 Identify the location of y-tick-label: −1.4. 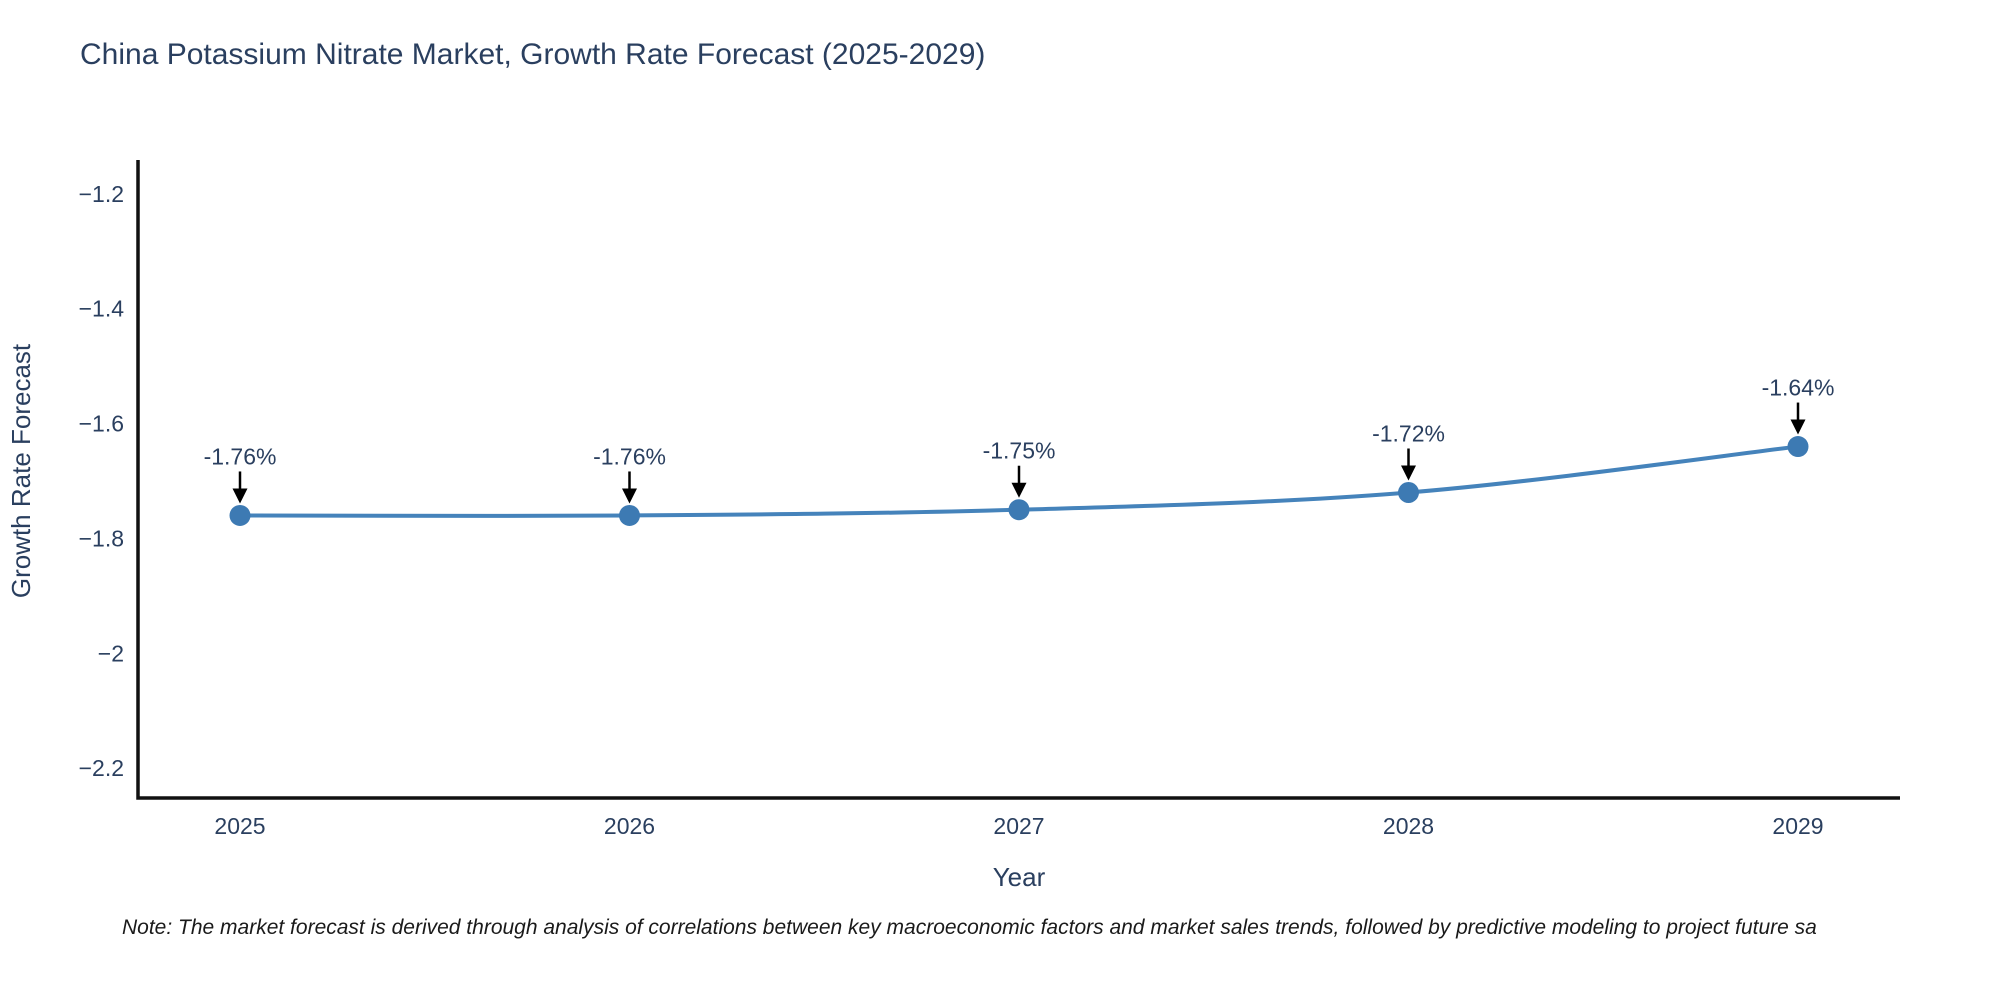
(102, 309).